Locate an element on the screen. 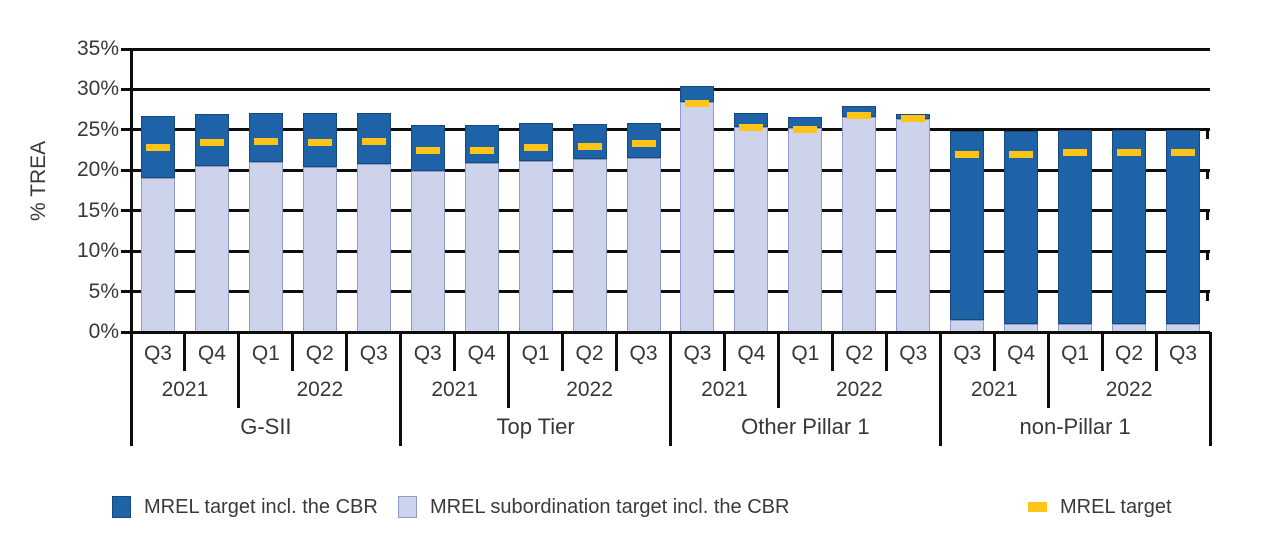 The width and height of the screenshot is (1280, 559). legend-item-mrel-target: MREL target is located at coordinates (1100, 507).